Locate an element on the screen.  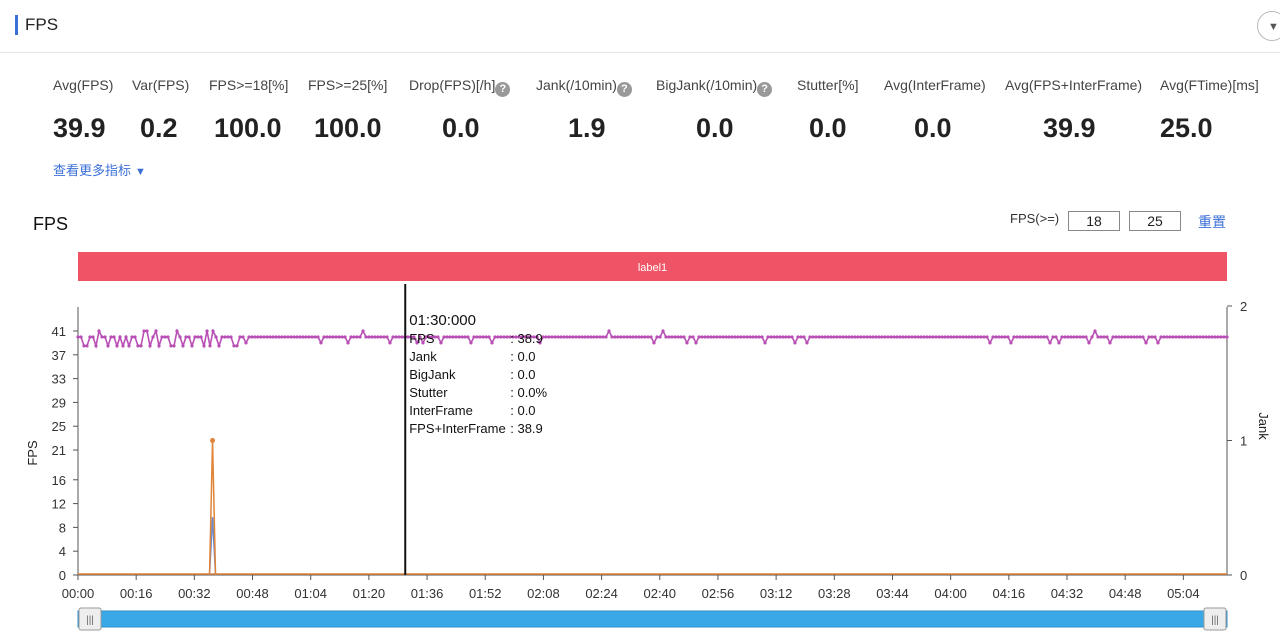
grip-icon: ||| is located at coordinates (90, 620).